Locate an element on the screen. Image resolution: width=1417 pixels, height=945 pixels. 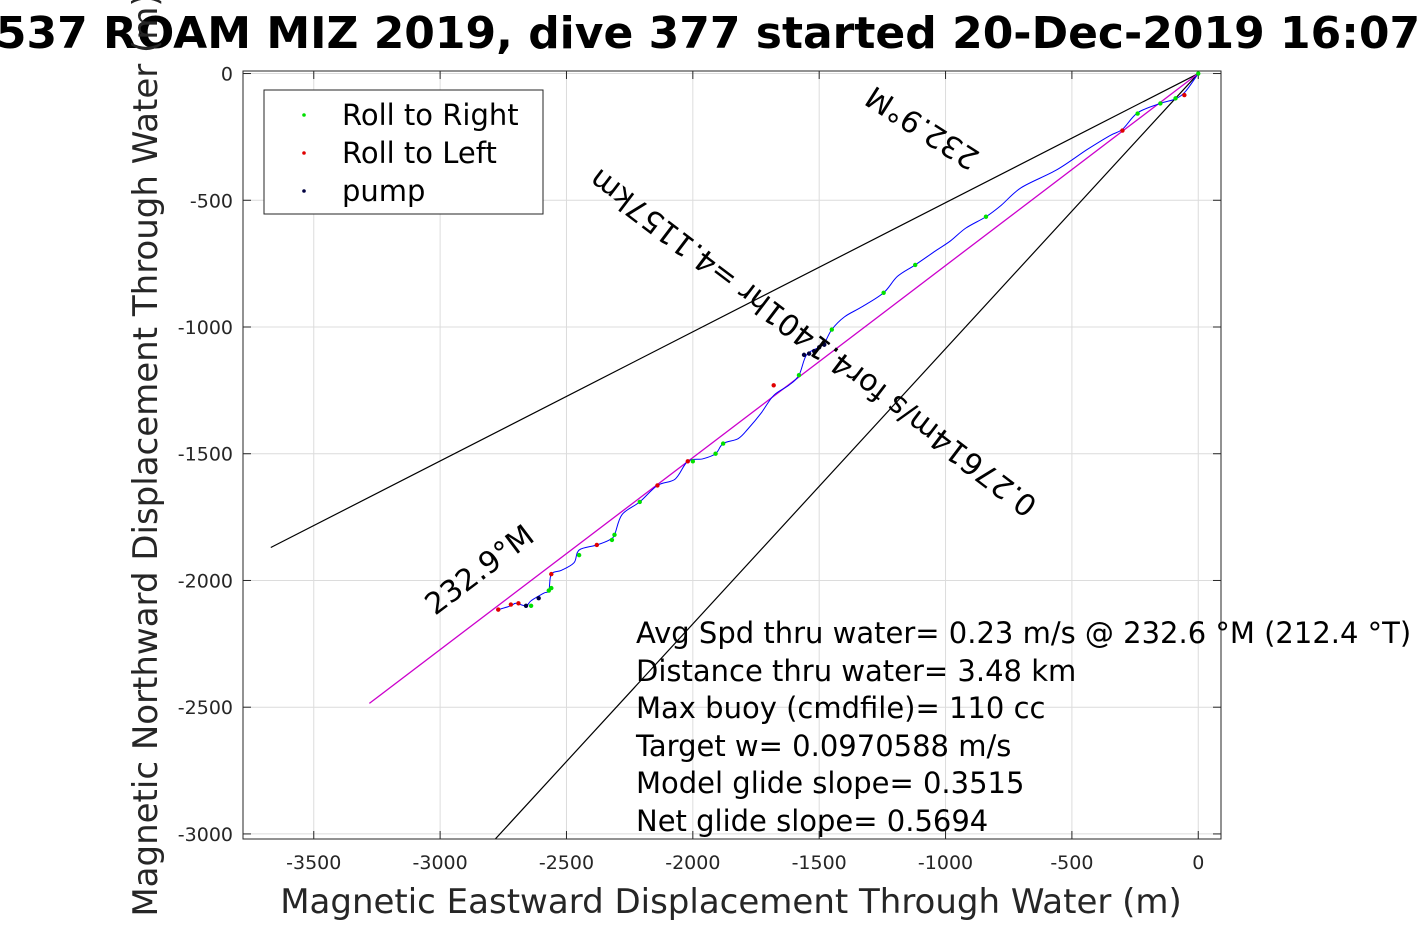
y-tick-label: -2500 is located at coordinates (205, 708).